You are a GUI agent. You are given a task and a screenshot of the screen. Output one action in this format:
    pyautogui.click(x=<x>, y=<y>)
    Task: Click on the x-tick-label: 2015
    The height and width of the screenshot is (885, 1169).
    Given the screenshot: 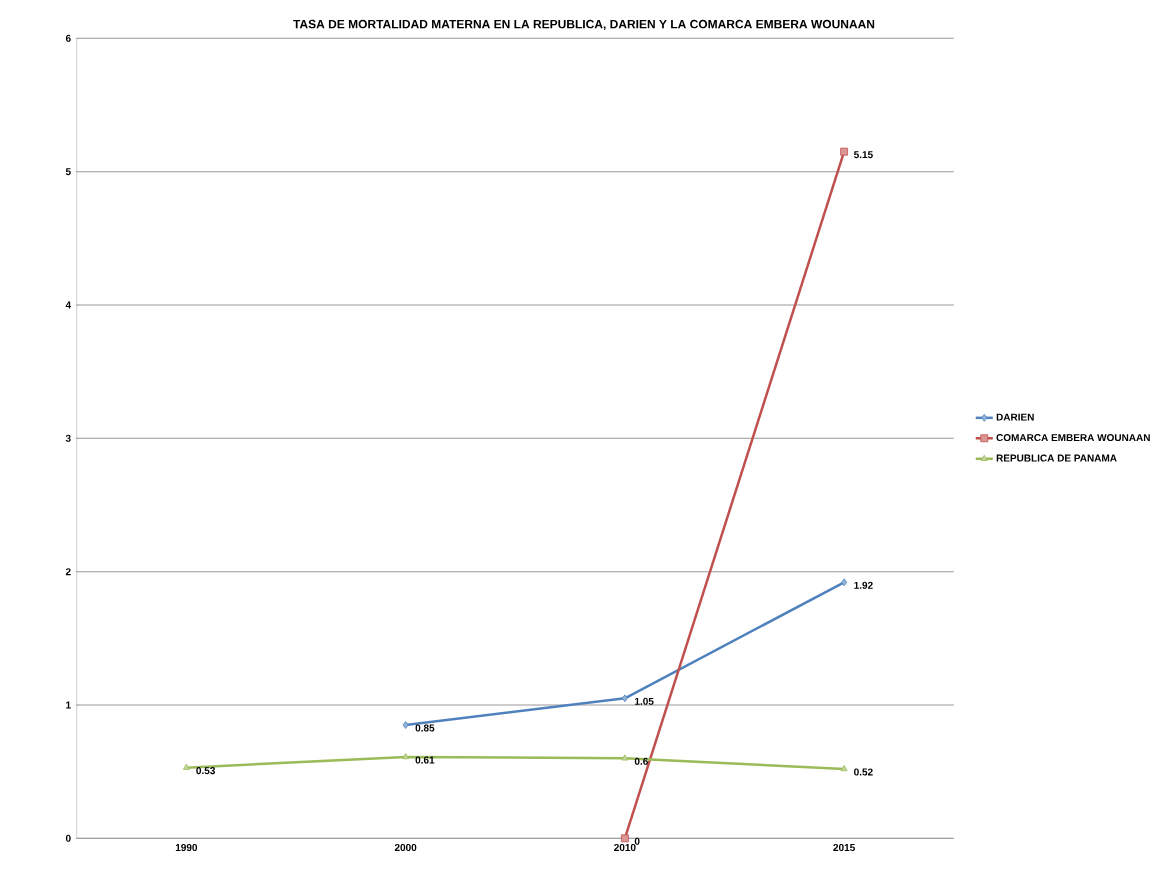 What is the action you would take?
    pyautogui.click(x=844, y=847)
    